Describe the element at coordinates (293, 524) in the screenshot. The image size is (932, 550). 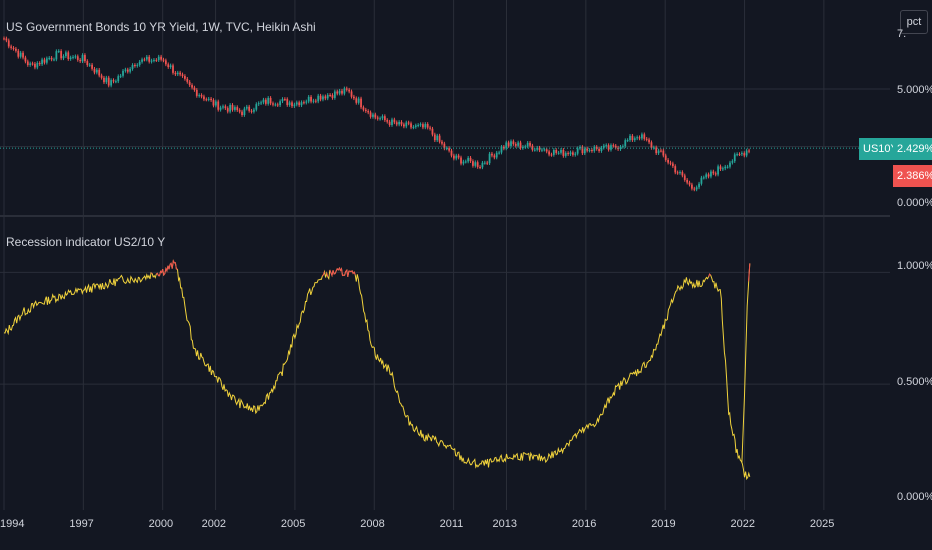
I see `time-tick-label: 2005` at that location.